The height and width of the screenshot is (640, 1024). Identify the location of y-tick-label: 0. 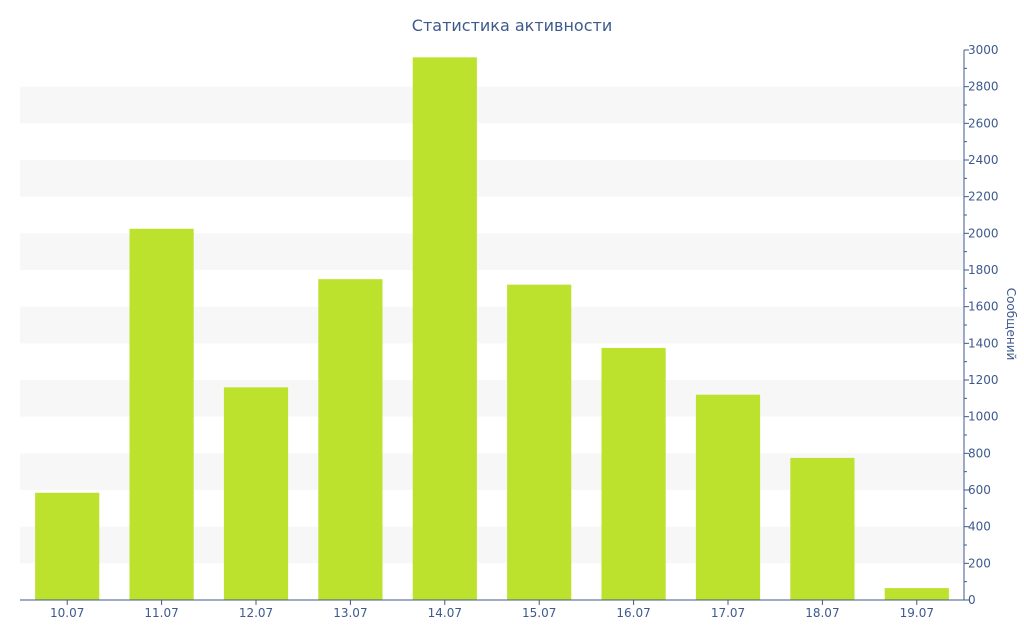
(972, 600).